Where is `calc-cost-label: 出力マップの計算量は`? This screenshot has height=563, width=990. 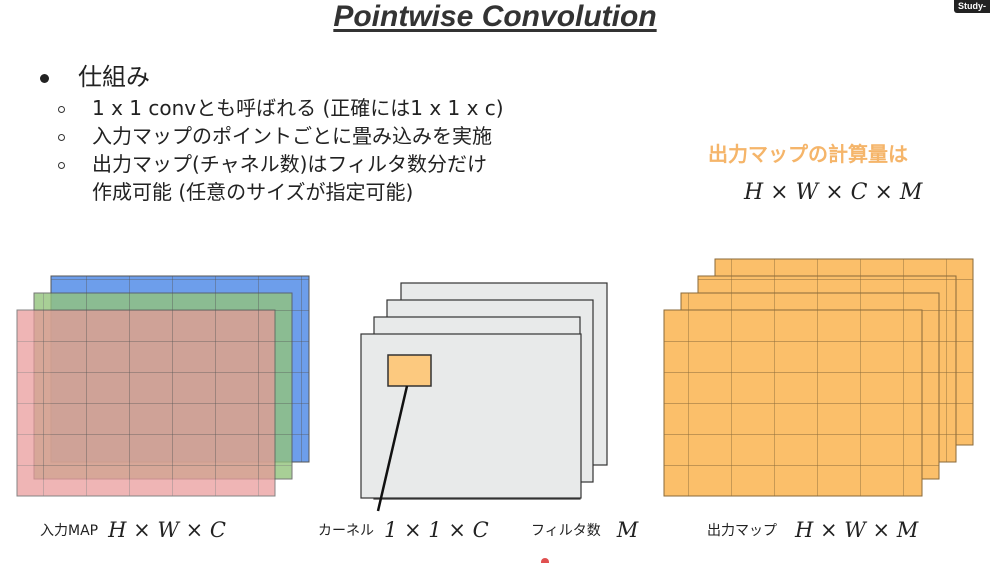
calc-cost-label: 出力マップの計算量は is located at coordinates (808, 154).